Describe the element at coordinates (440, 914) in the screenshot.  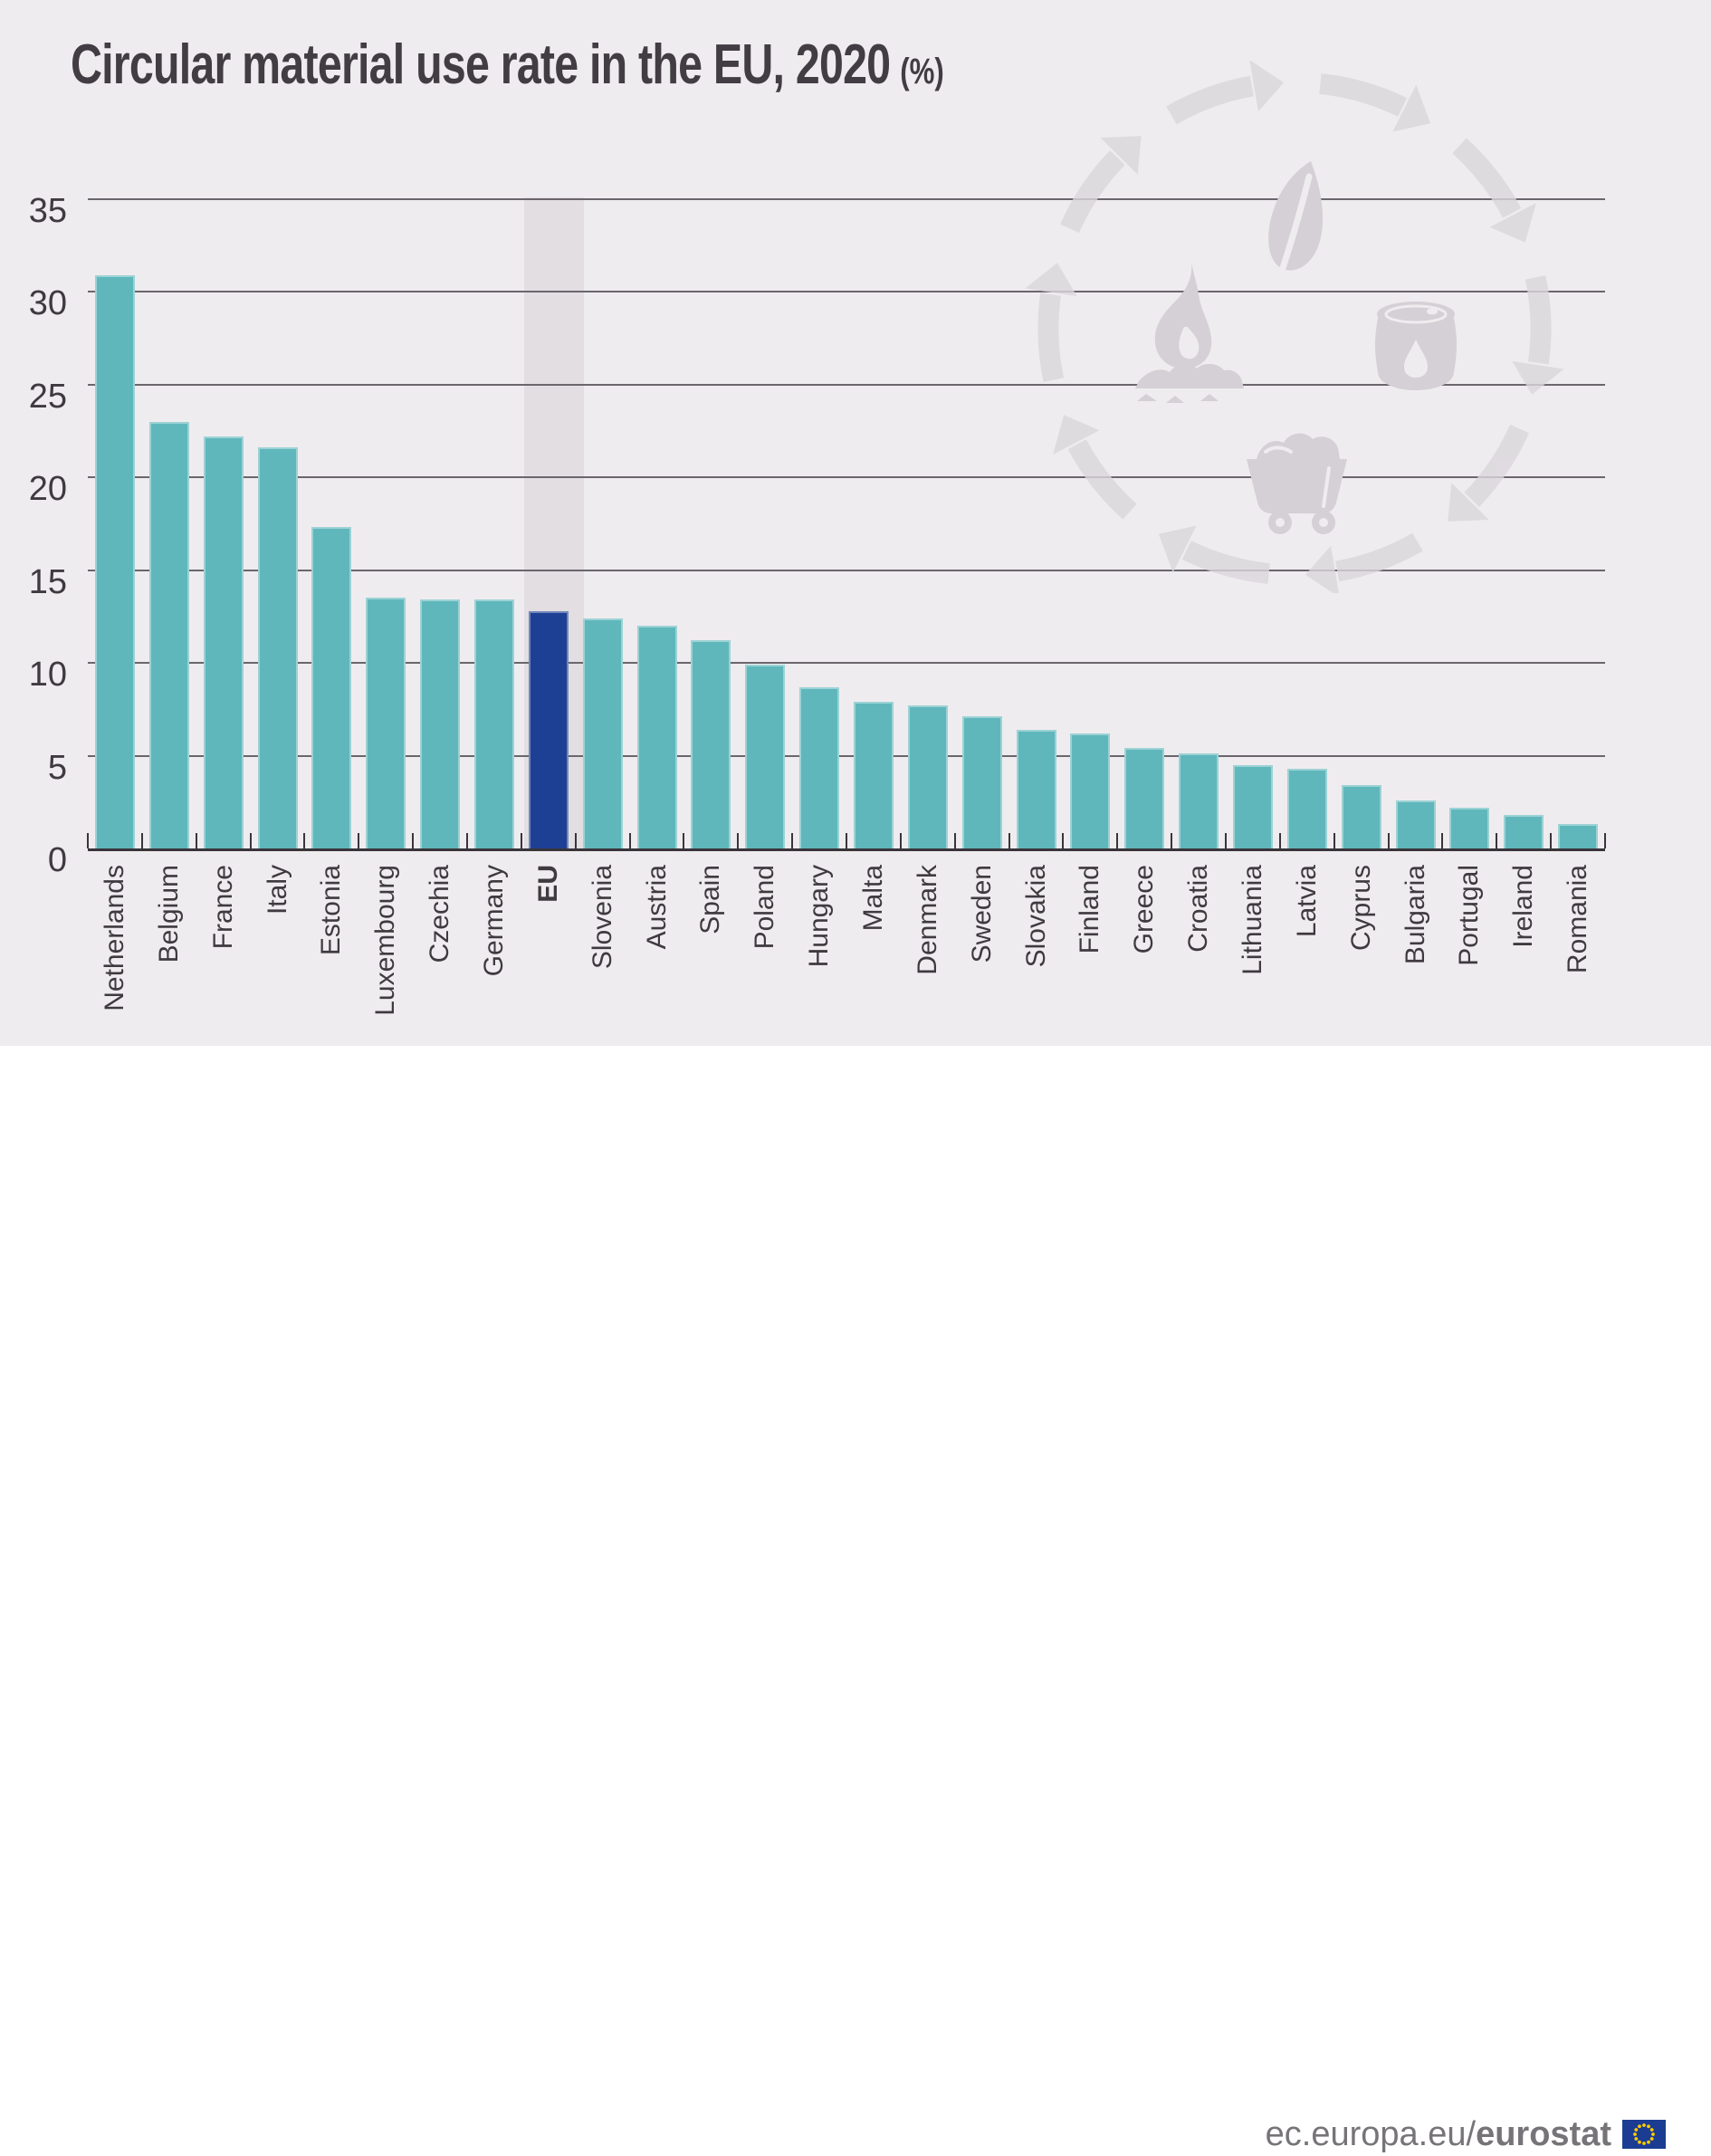
I see `x-tick-label-czechia: Czechia` at that location.